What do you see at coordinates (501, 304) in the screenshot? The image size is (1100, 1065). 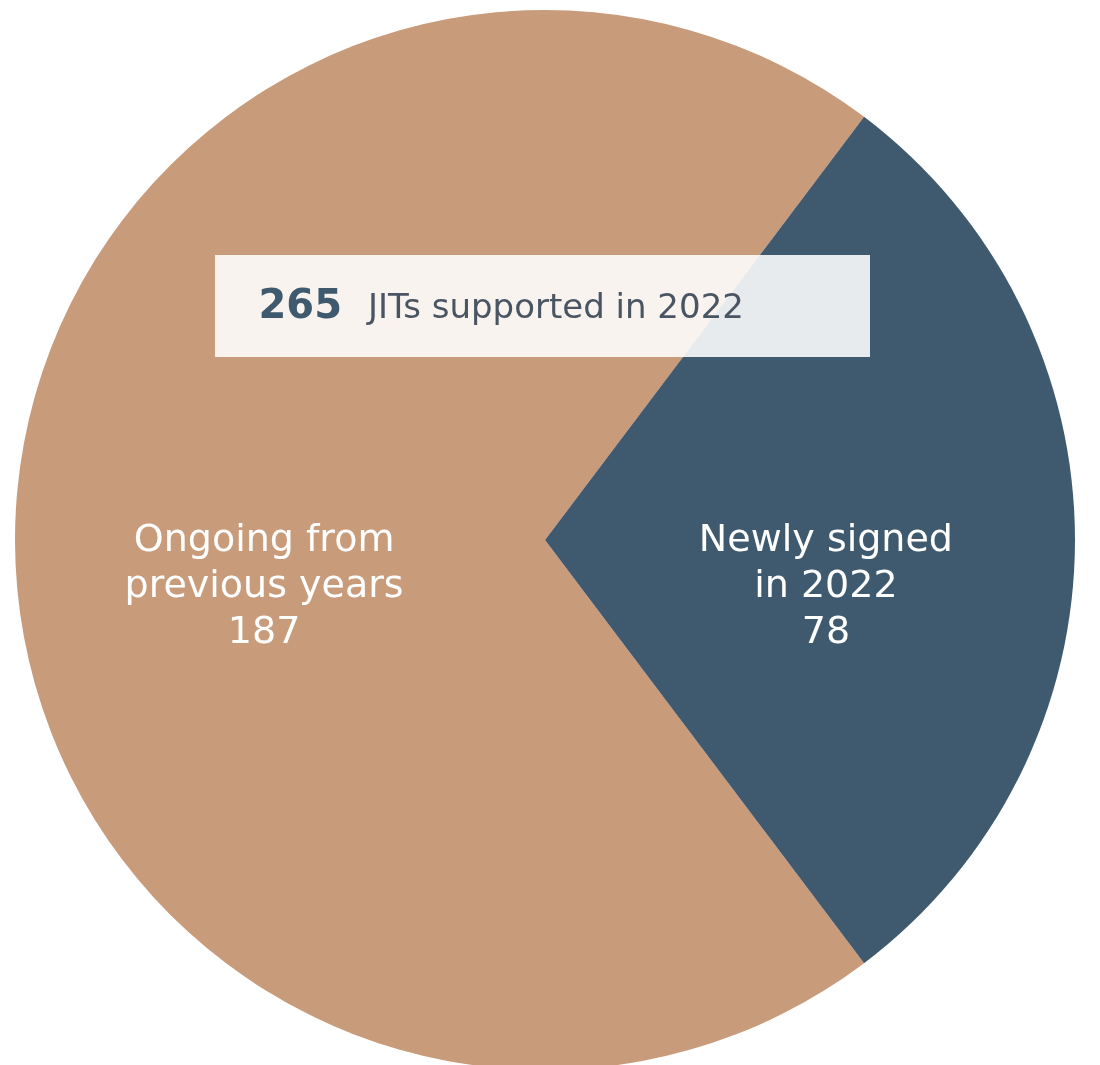 I see `text: 265 JITs supported in 2022` at bounding box center [501, 304].